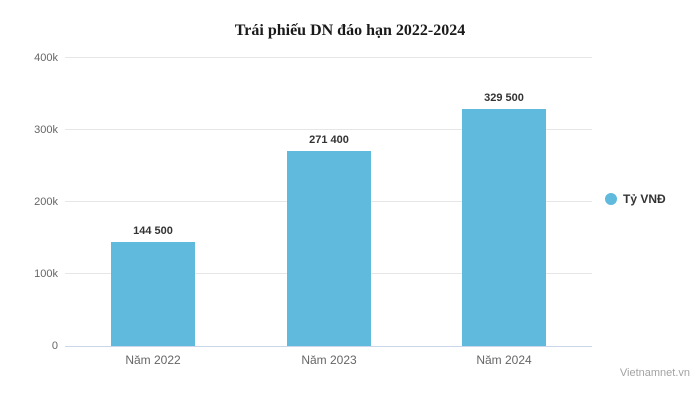 Image resolution: width=700 pixels, height=402 pixels. What do you see at coordinates (46, 58) in the screenshot?
I see `y-axis-tick-label: 400k` at bounding box center [46, 58].